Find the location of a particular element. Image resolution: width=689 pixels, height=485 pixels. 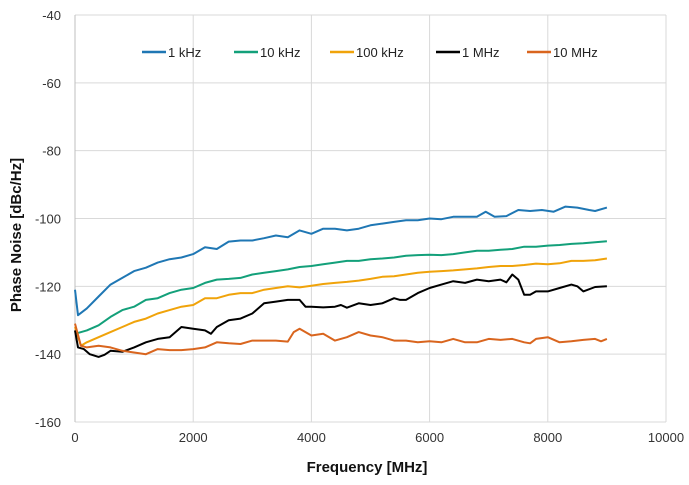

legend-label: 1 MHz is located at coordinates (481, 52).